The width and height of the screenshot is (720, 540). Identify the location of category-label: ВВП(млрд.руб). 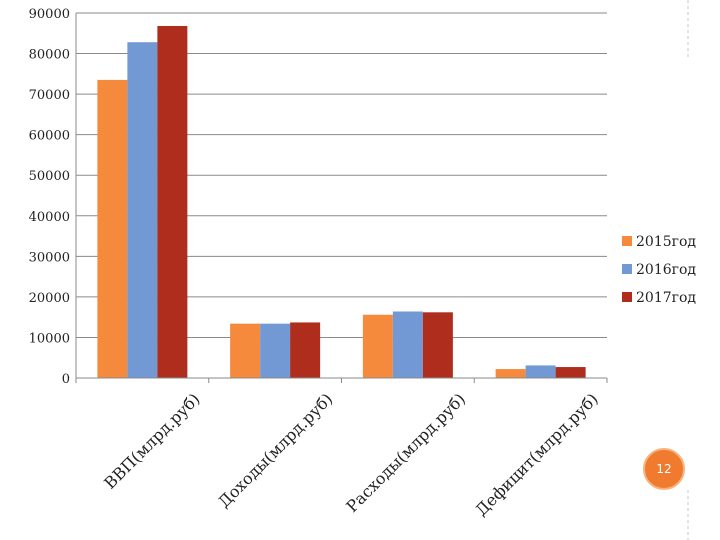
(151, 440).